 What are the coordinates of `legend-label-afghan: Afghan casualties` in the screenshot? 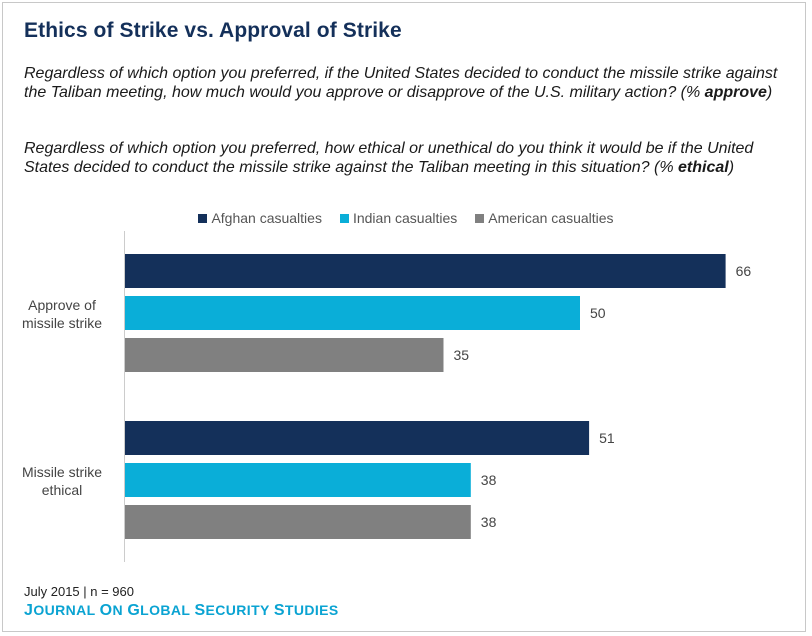 It's located at (266, 218).